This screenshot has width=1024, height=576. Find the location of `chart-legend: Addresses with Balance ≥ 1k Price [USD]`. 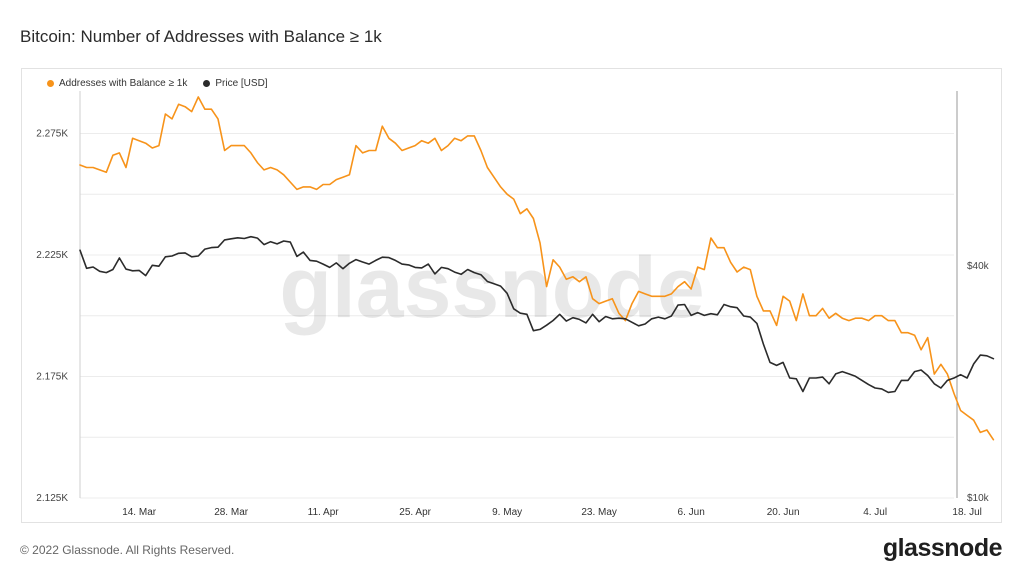

chart-legend: Addresses with Balance ≥ 1k Price [USD] is located at coordinates (157, 83).